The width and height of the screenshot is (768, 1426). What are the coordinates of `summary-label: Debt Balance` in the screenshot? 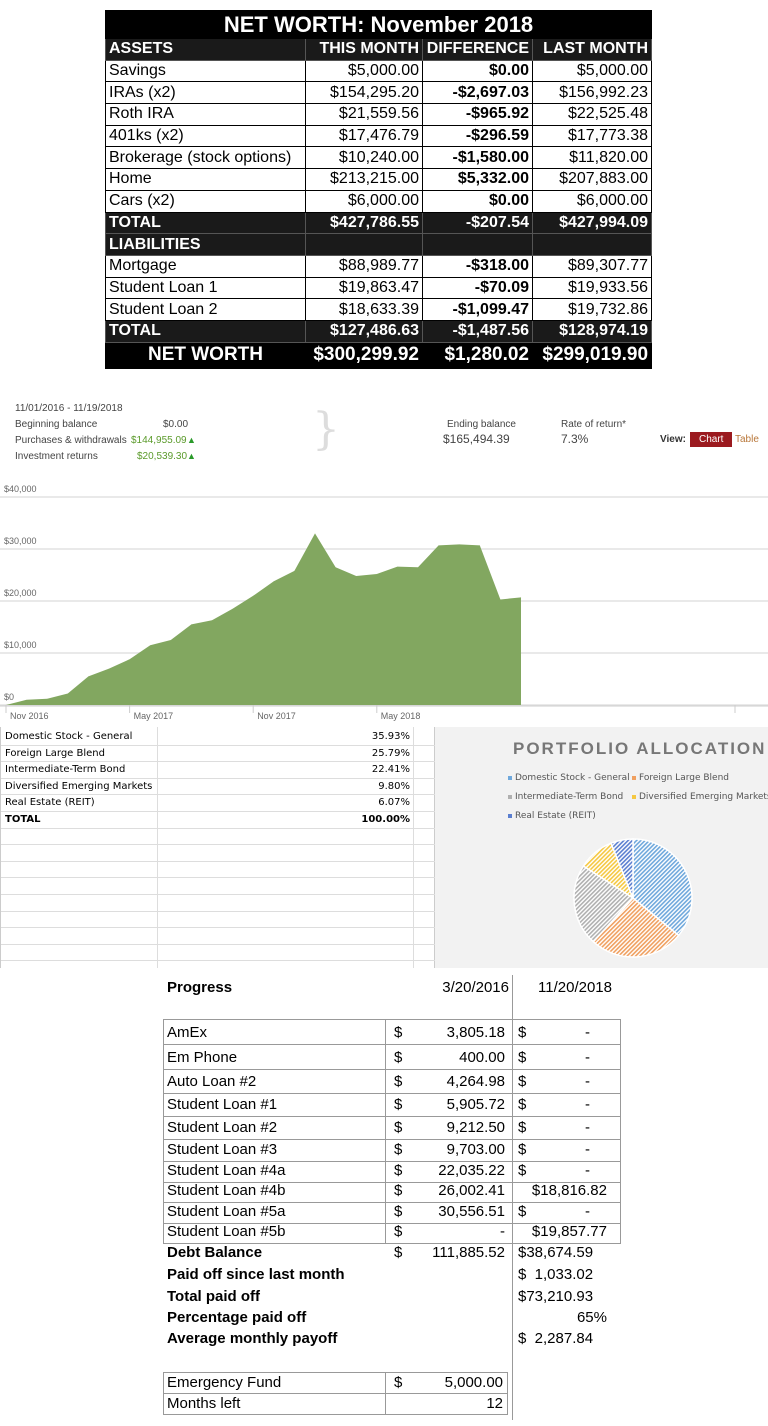 It's located at (215, 1252).